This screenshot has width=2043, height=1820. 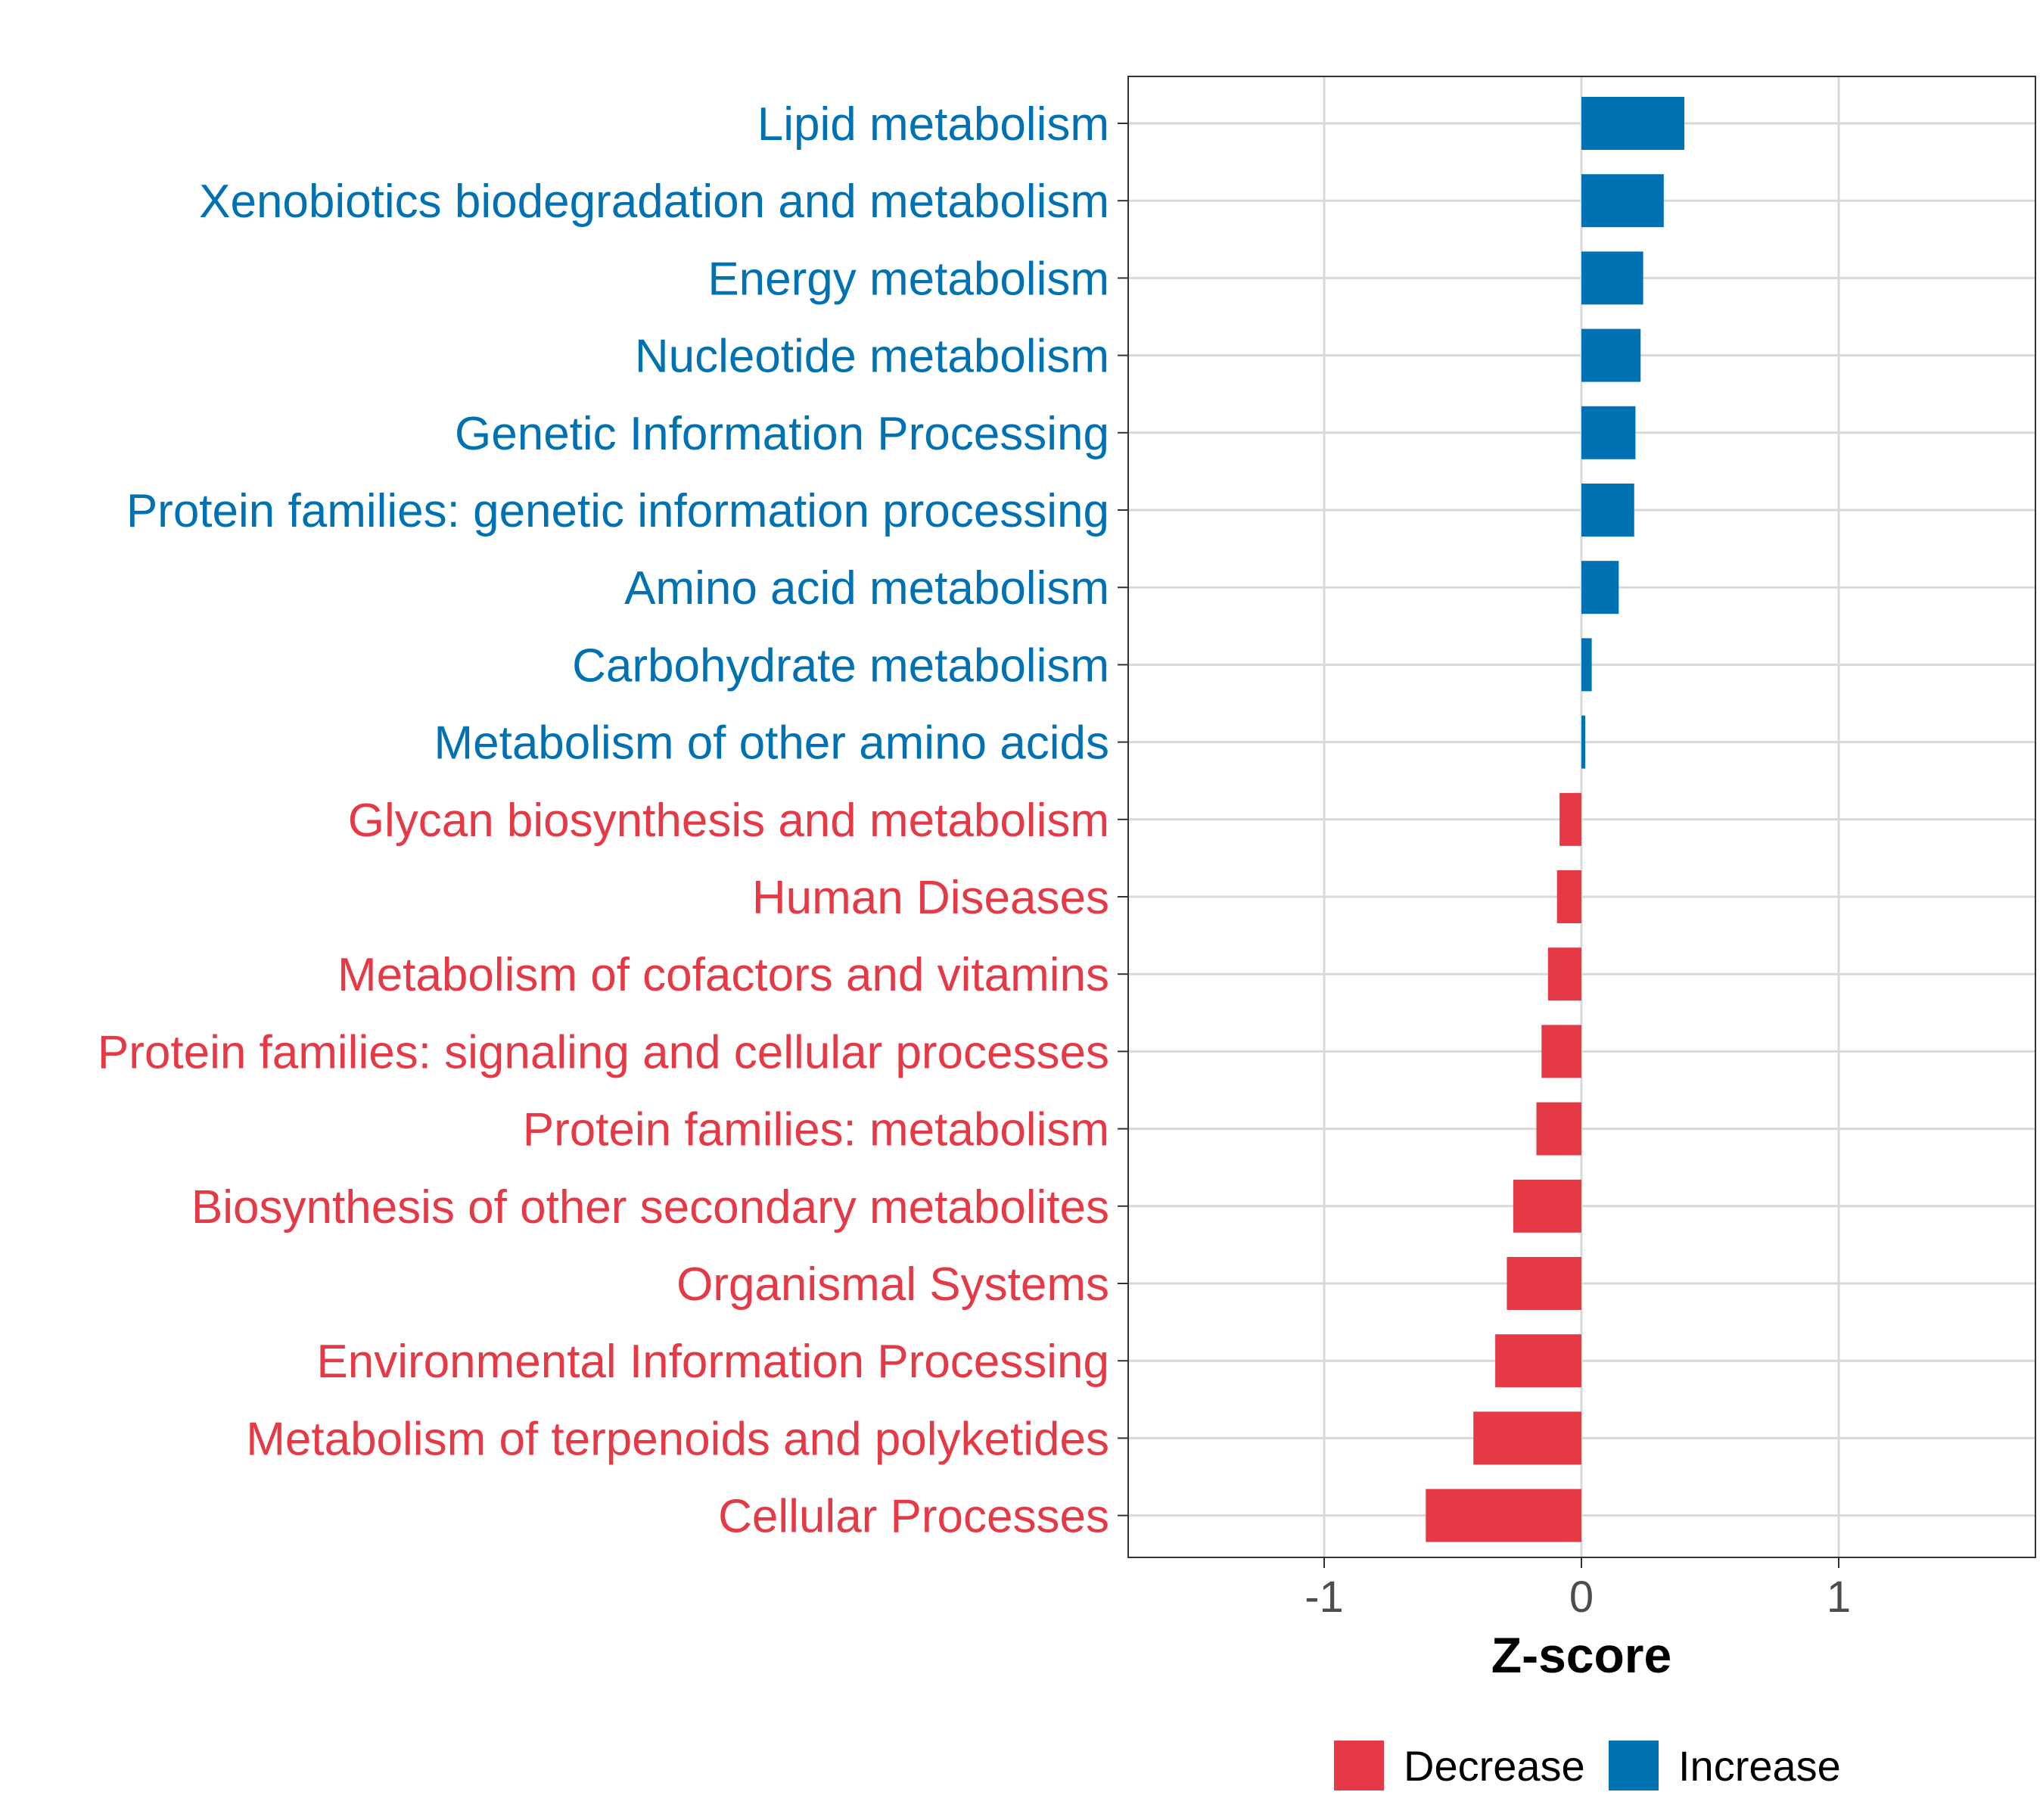 I want to click on category-label: Nucleotide metabolism, so click(x=872, y=357).